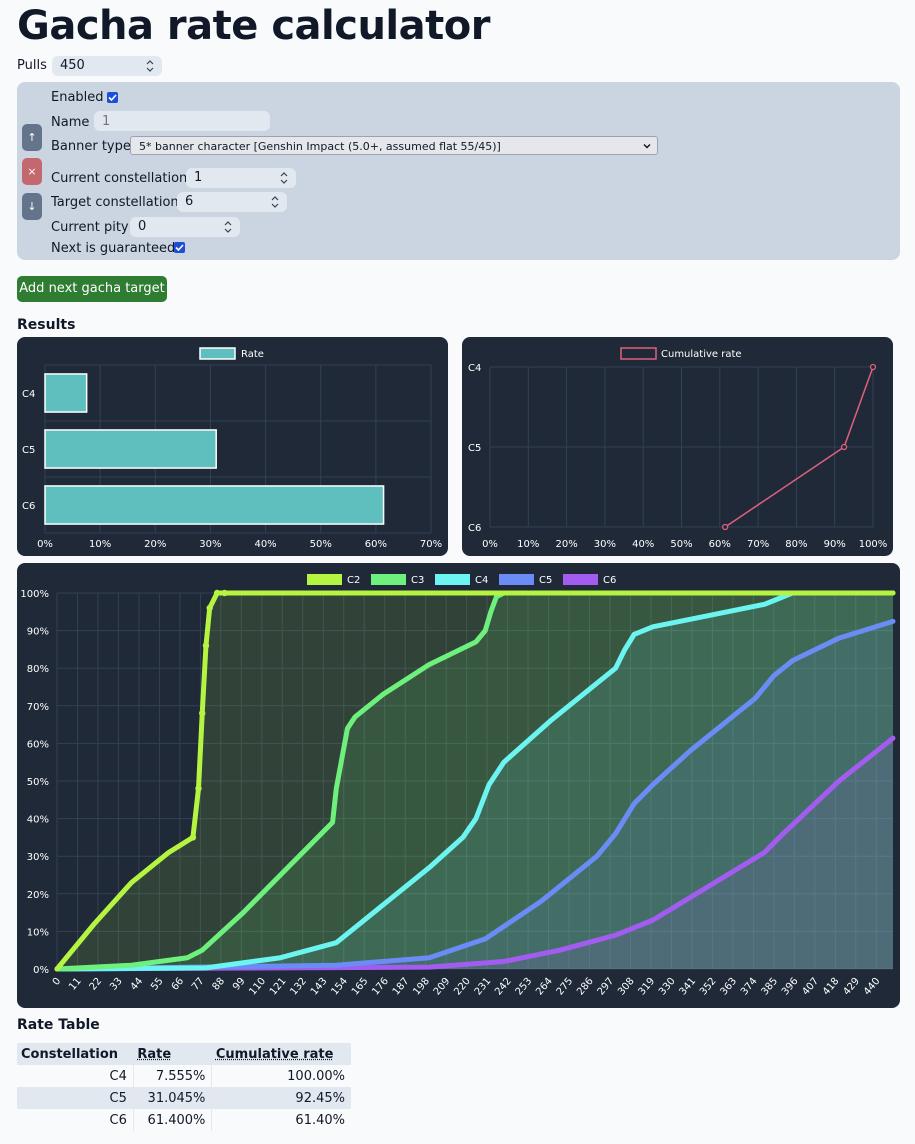  I want to click on enabled-label: Enabled, so click(77, 97).